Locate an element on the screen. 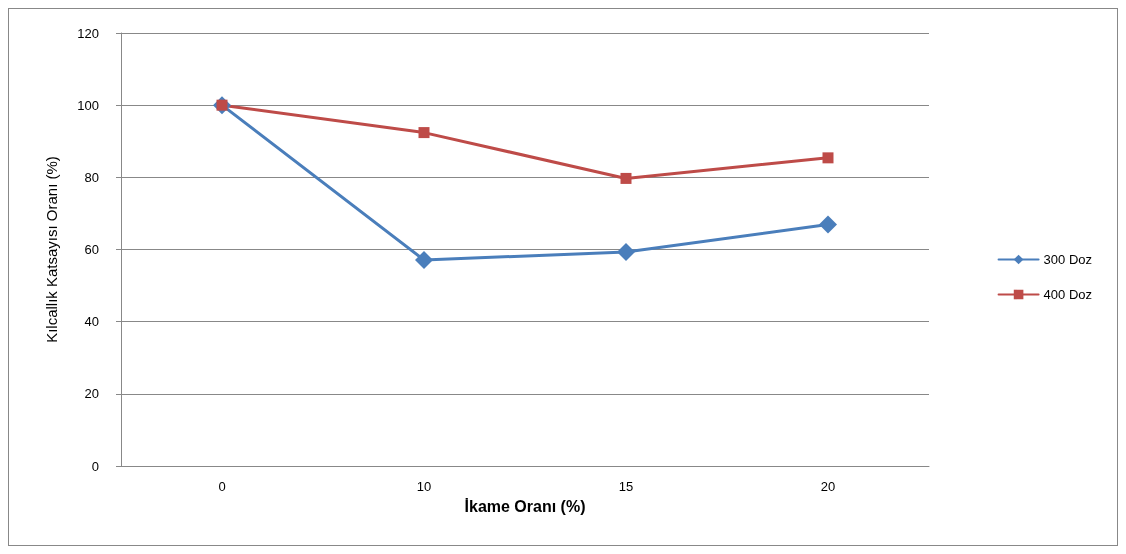 The width and height of the screenshot is (1126, 554). y-tick-label: 100 is located at coordinates (88, 105).